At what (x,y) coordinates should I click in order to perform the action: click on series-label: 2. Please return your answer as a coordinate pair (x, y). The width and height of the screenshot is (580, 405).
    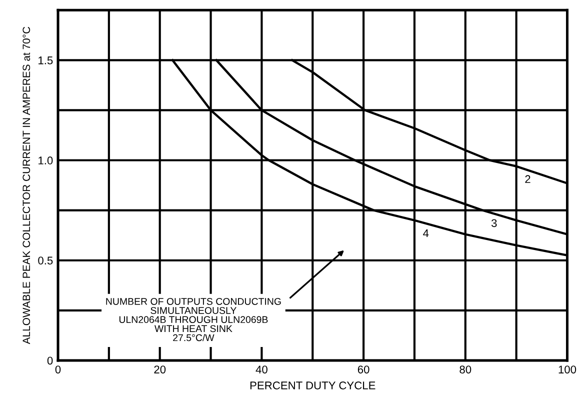
    Looking at the image, I should click on (527, 179).